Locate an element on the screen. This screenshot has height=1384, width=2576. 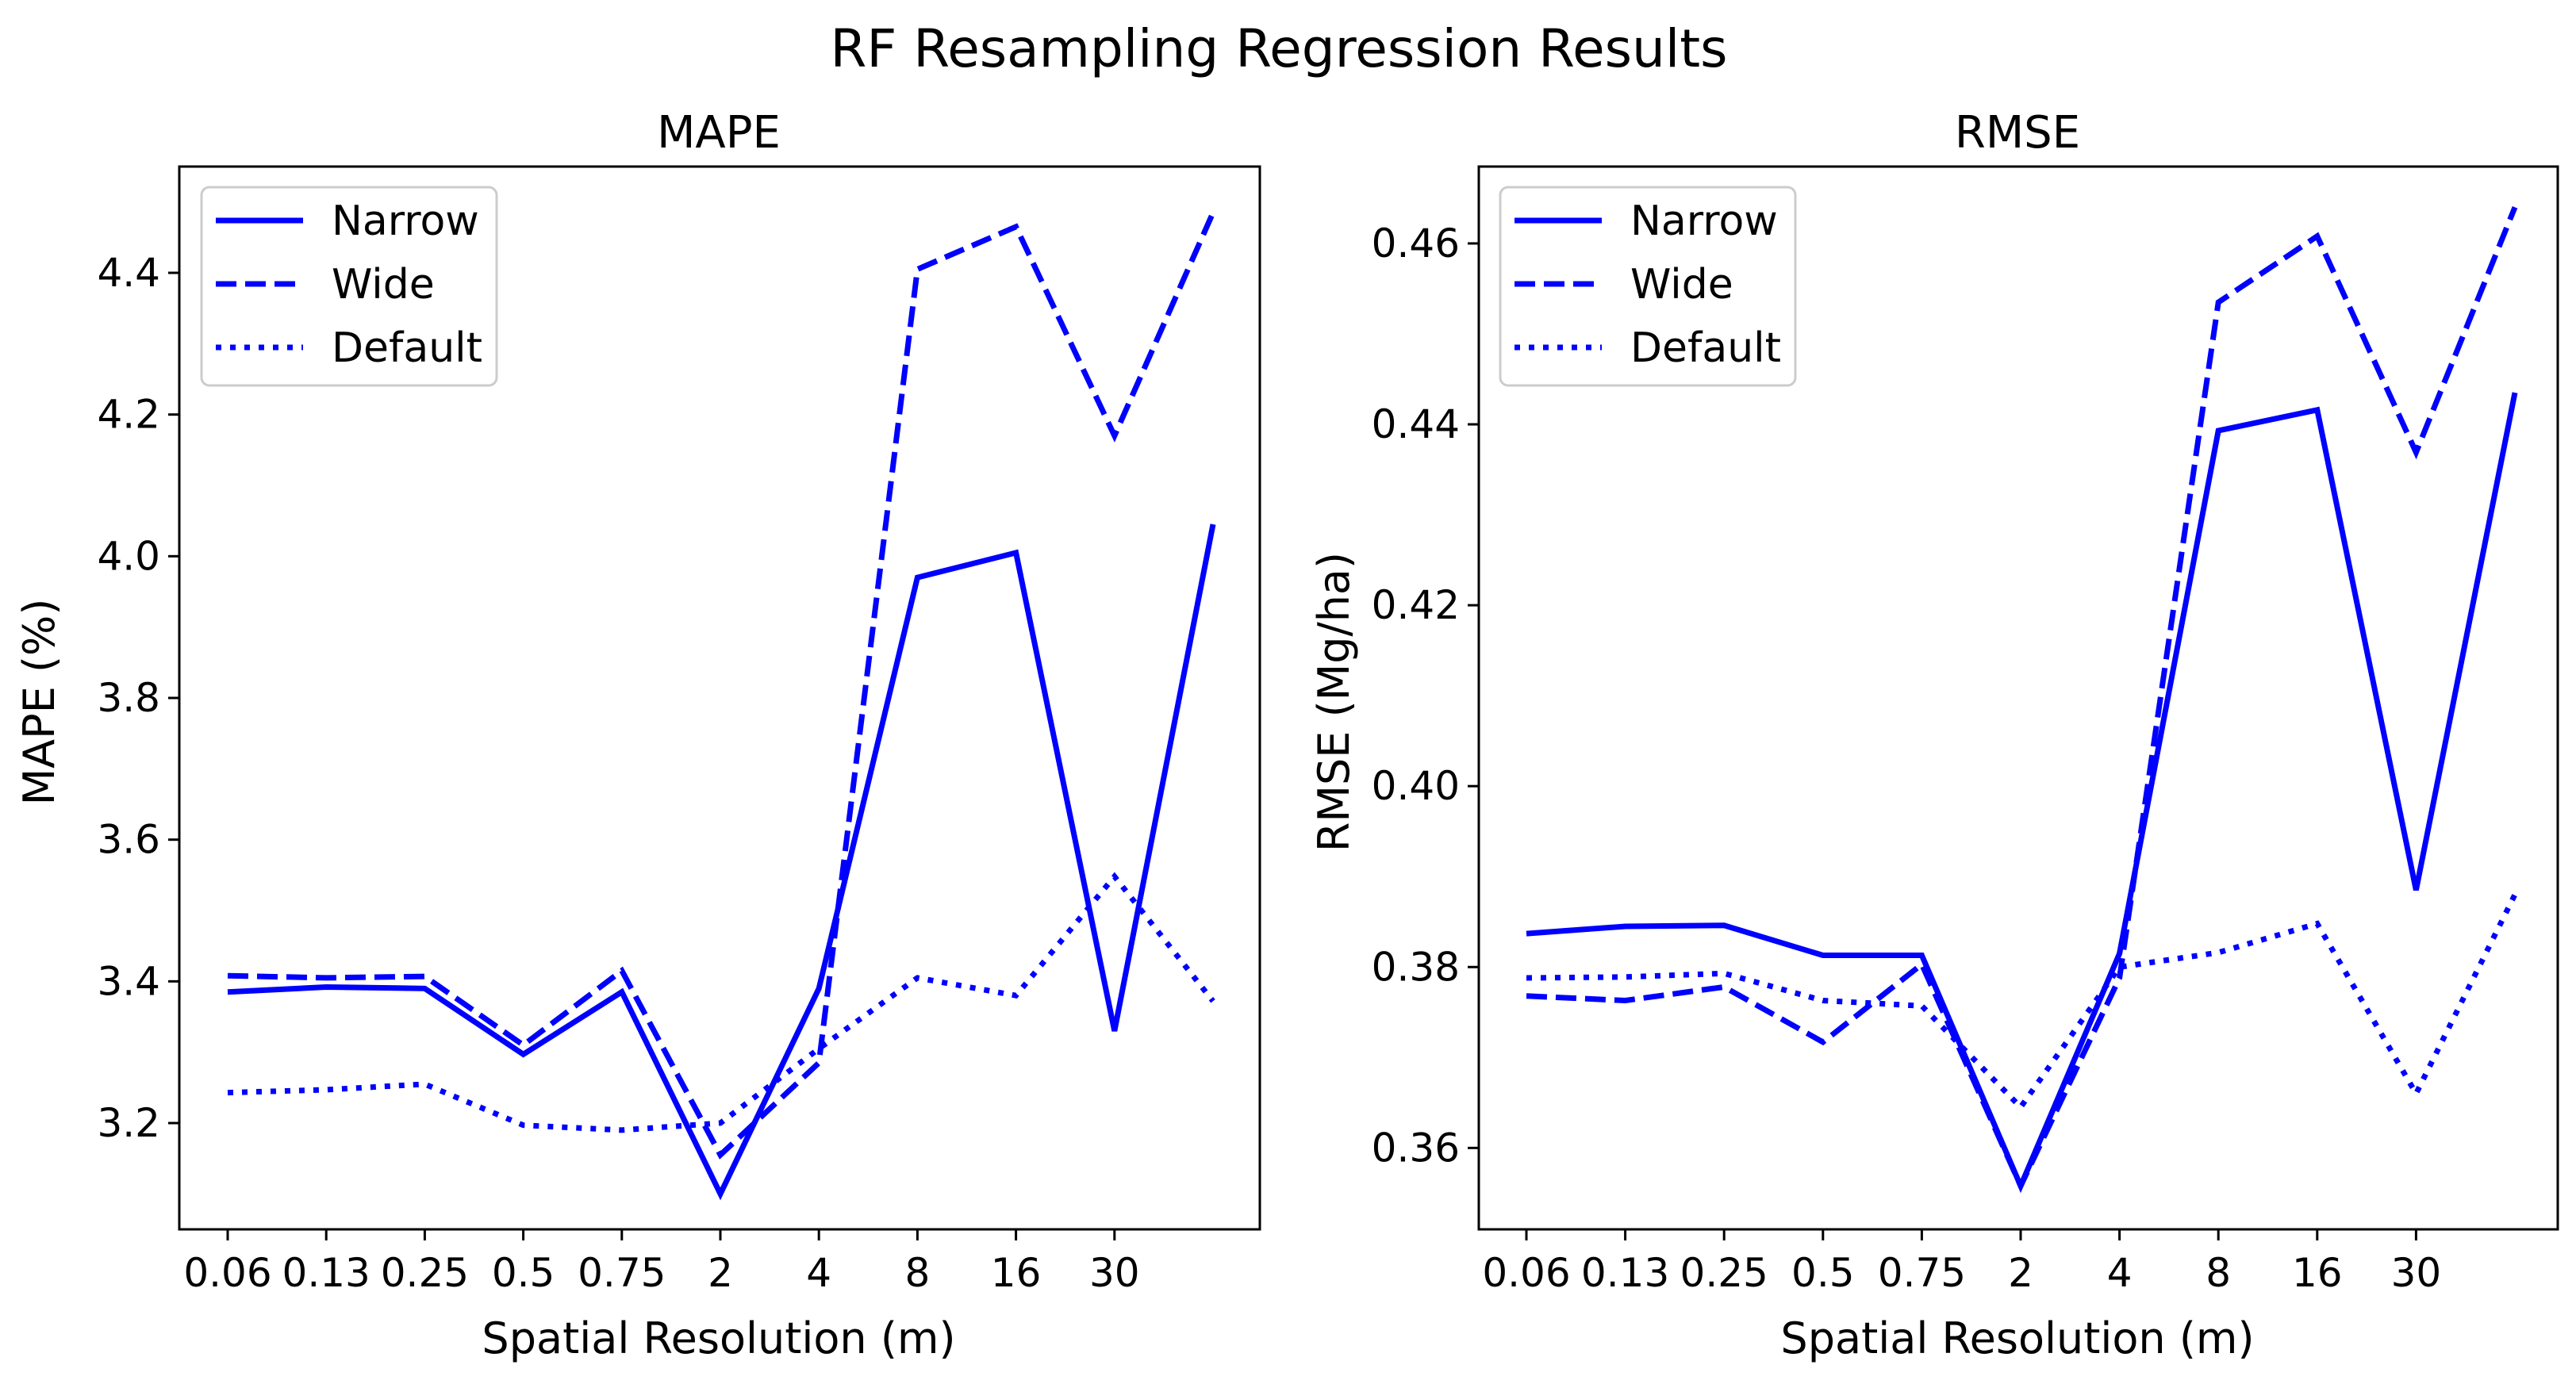
figure-title: RF Resampling Regression Results is located at coordinates (1279, 48).